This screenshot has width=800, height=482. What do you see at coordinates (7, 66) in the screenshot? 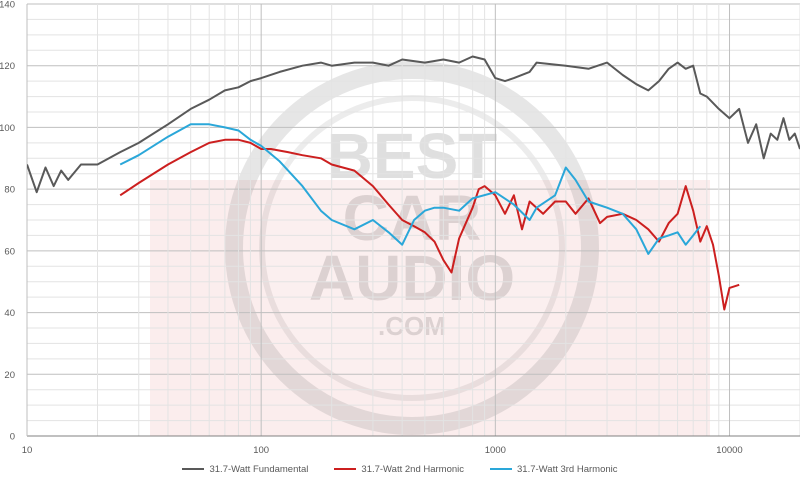
I see `y-tick-label: 120` at bounding box center [7, 66].